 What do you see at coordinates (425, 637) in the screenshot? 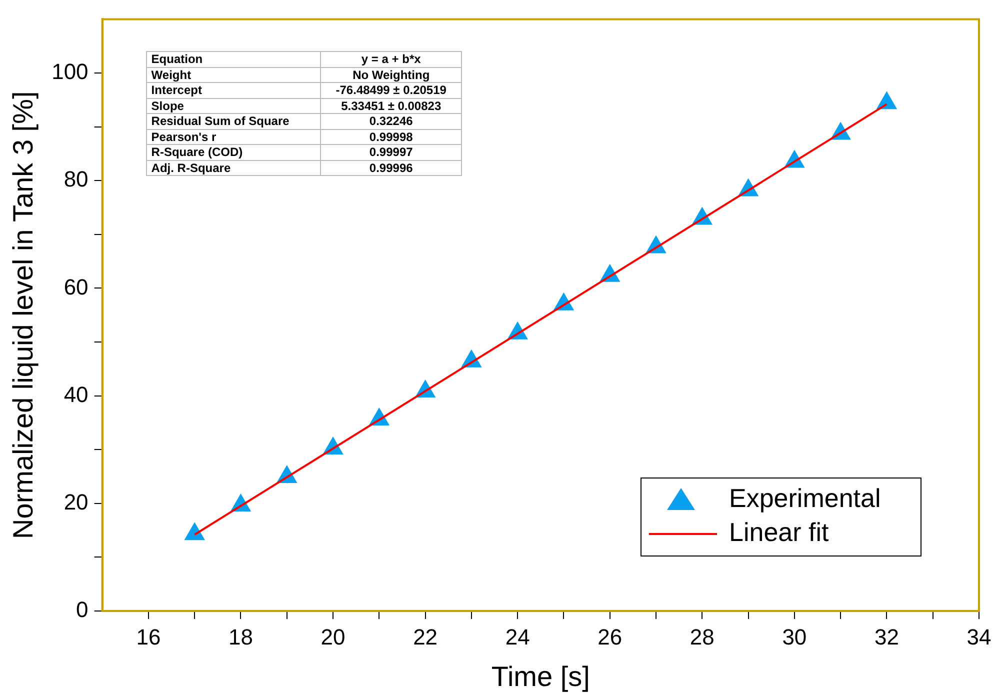
I see `x-tick-label: 22` at bounding box center [425, 637].